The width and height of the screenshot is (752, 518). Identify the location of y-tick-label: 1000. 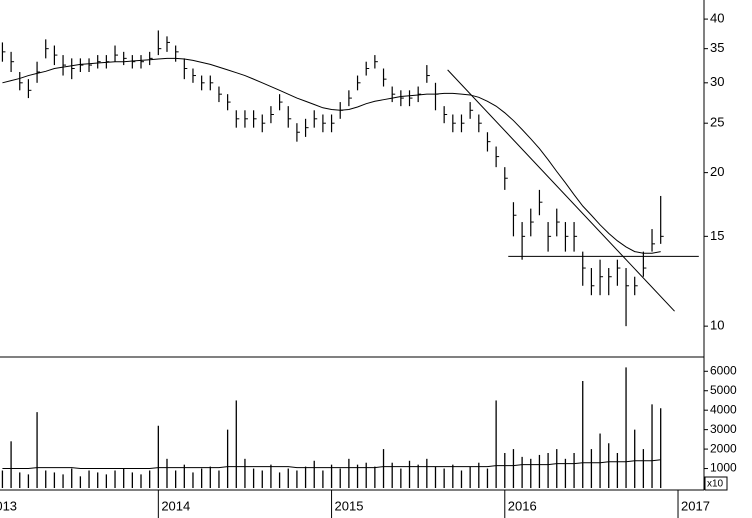
(723, 468).